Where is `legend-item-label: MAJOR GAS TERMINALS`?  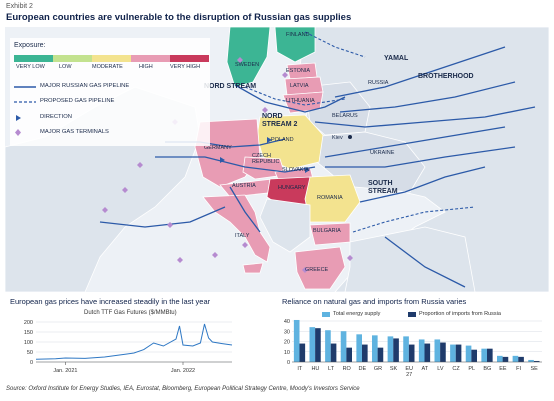
legend-item-label: MAJOR GAS TERMINALS is located at coordinates (74, 132).